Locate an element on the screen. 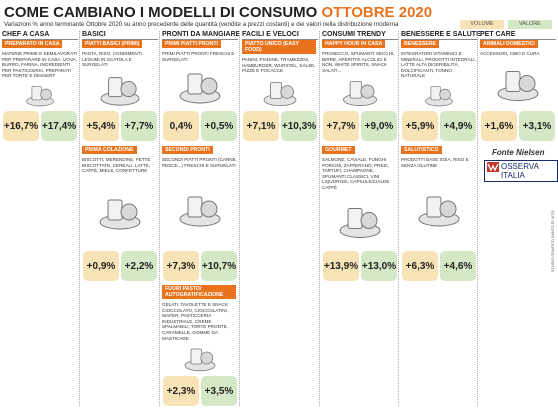 Image resolution: width=558 pixels, height=411 pixels. column-title: BASICI is located at coordinates (94, 34).